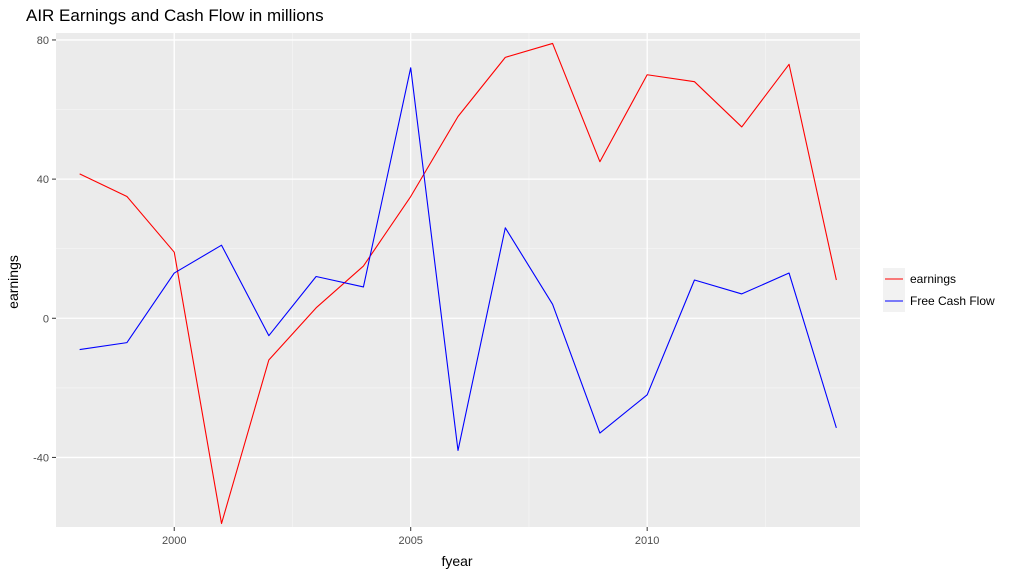 Image resolution: width=1011 pixels, height=576 pixels. I want to click on x-tick-label: 2000, so click(174, 541).